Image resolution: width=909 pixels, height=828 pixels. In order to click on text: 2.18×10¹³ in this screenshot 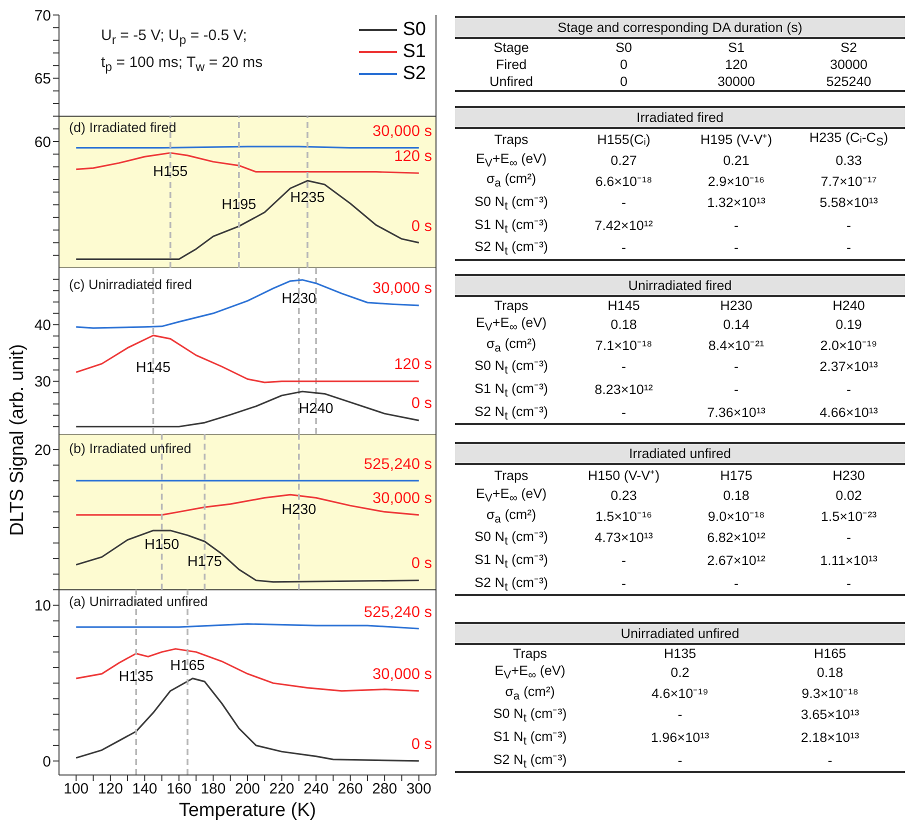, I will do `click(830, 737)`.